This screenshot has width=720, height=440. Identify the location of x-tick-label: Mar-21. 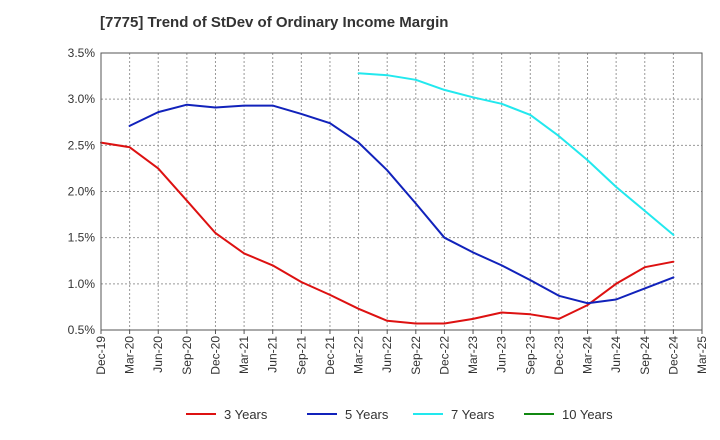
(244, 355).